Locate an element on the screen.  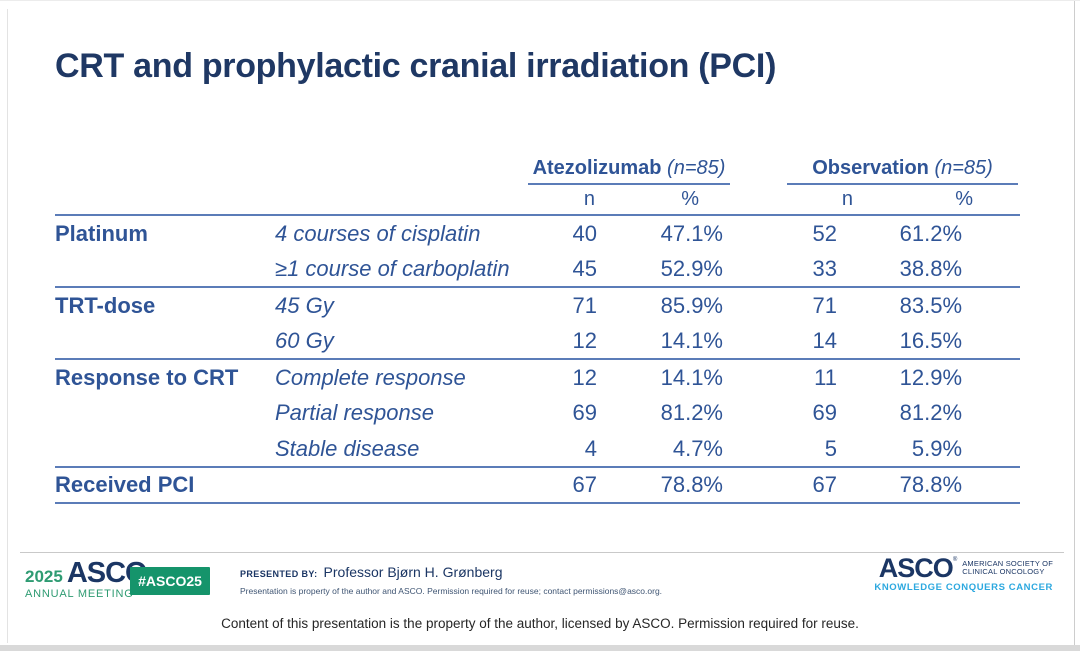
sub-header-row: n % n % is located at coordinates (538, 200).